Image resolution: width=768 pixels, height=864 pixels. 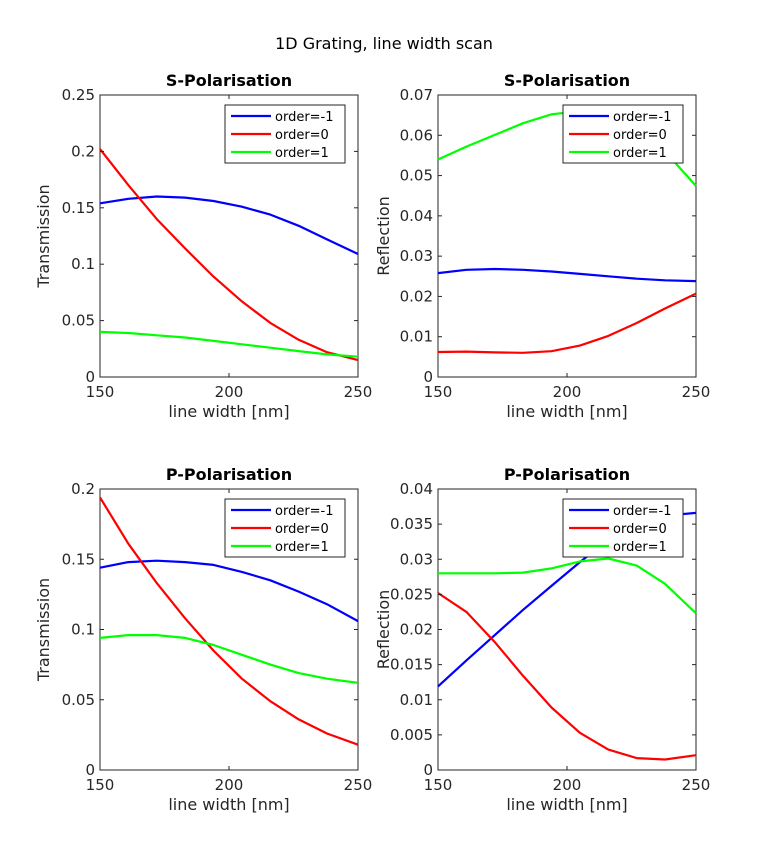 What do you see at coordinates (411, 665) in the screenshot?
I see `y-tick-label: 0.015` at bounding box center [411, 665].